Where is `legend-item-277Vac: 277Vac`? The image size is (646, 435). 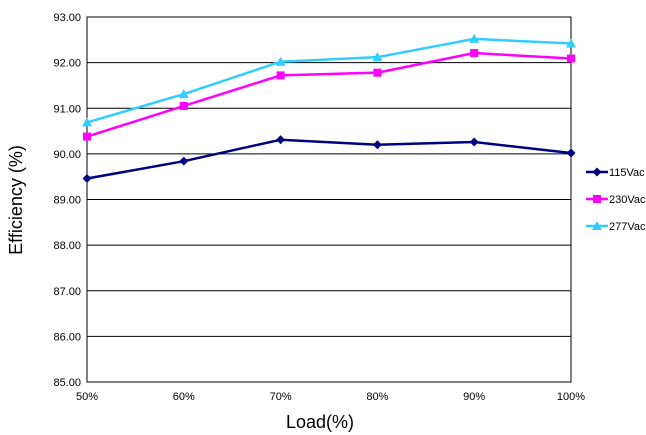 legend-item-277Vac: 277Vac is located at coordinates (616, 227).